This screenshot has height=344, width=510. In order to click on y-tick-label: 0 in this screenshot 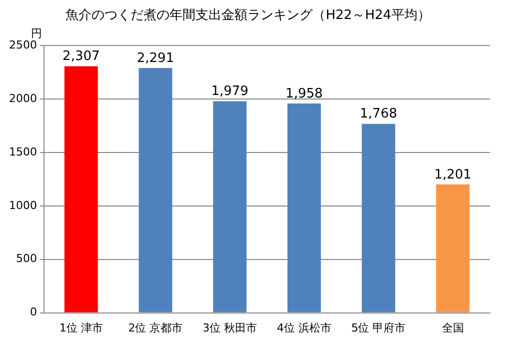, I will do `click(33, 312)`.